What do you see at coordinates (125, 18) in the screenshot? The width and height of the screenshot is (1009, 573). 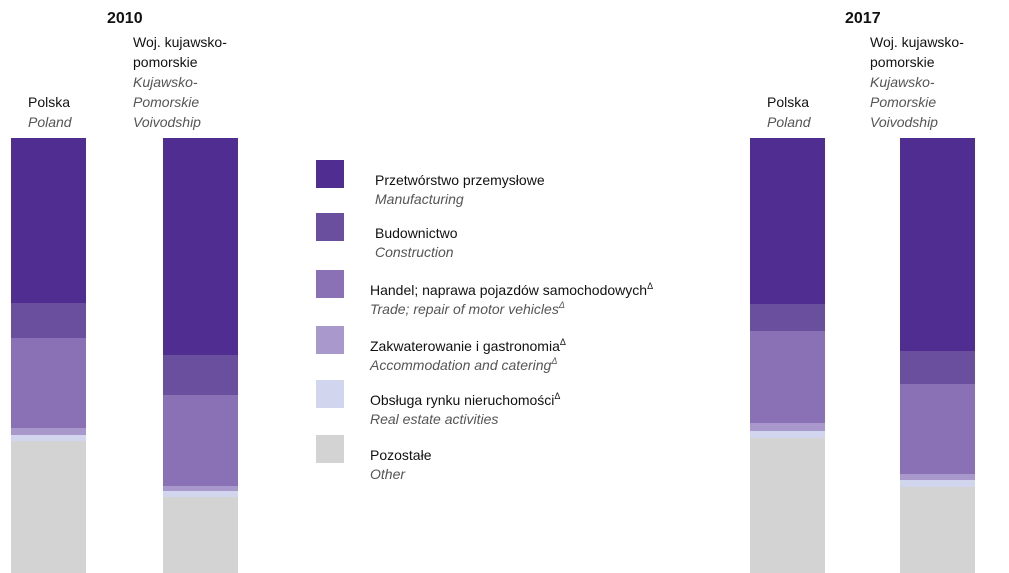 I see `year-label: 2010` at bounding box center [125, 18].